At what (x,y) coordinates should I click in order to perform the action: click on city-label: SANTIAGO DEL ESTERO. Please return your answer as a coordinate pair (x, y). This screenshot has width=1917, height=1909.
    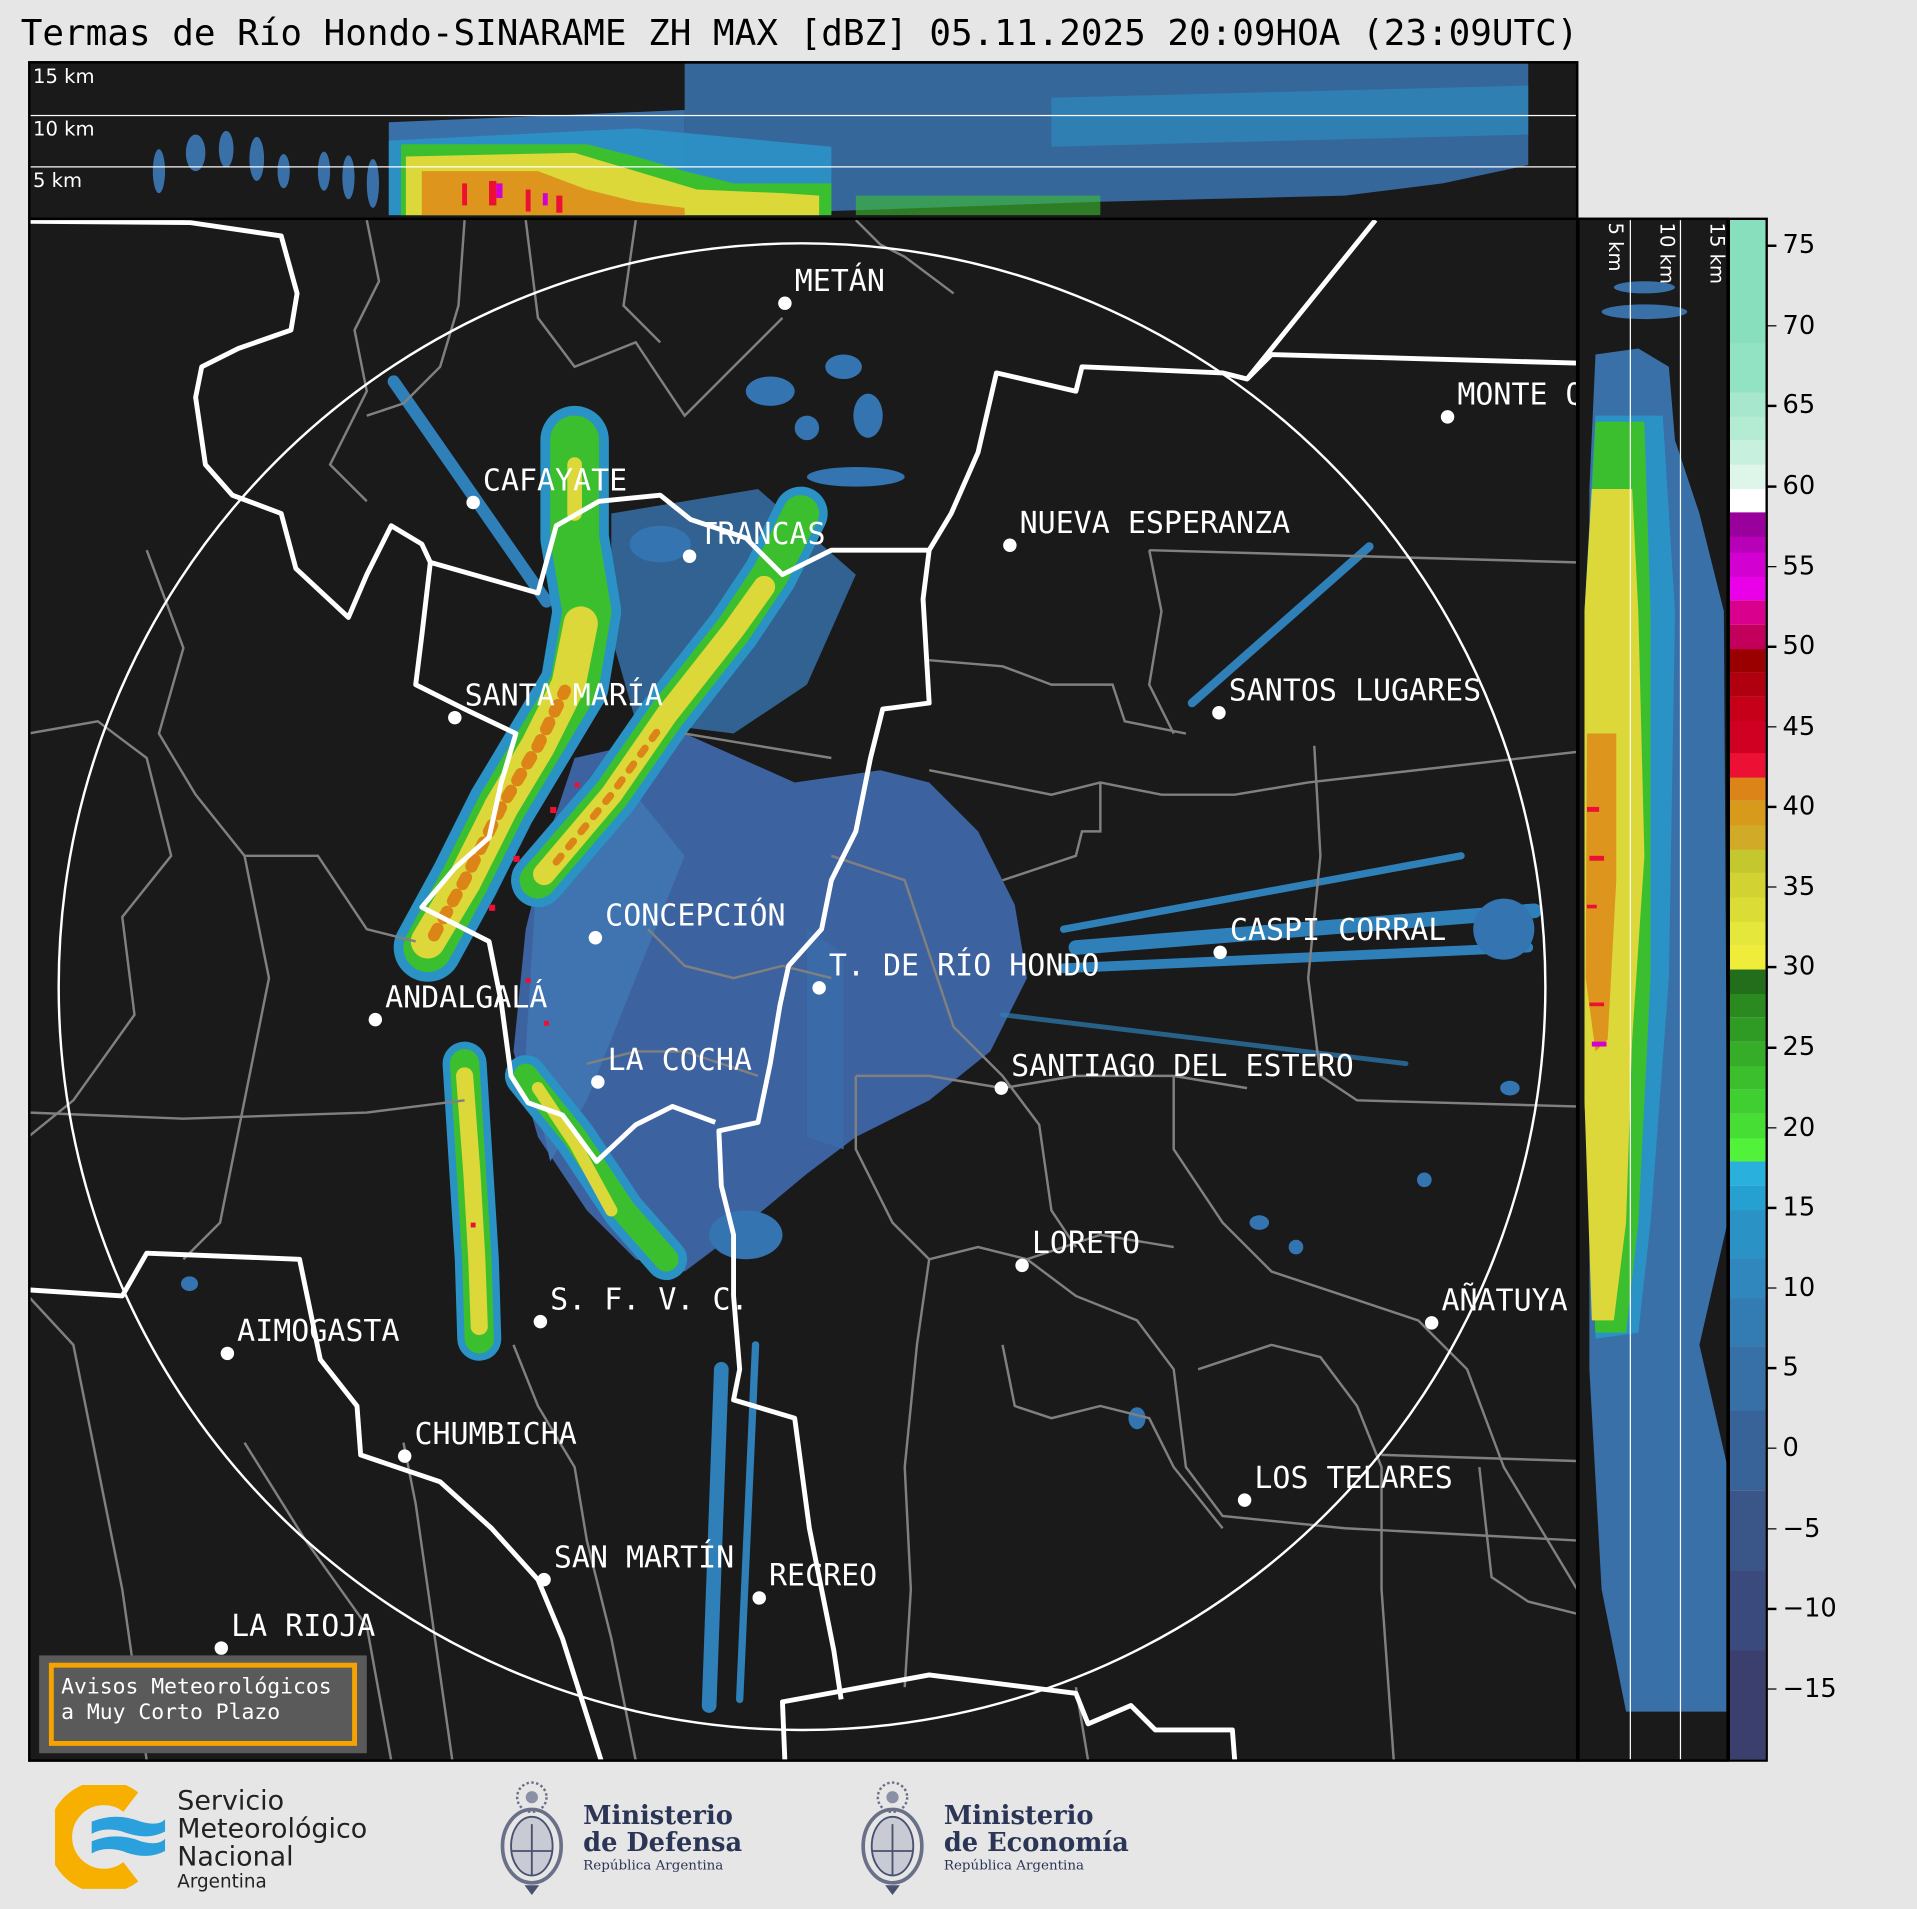
    Looking at the image, I should click on (1182, 1065).